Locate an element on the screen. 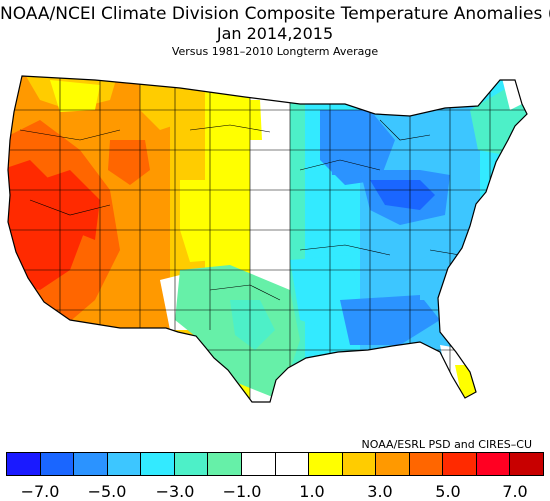  colorbar-tick-label: −7.0 is located at coordinates (40, 491).